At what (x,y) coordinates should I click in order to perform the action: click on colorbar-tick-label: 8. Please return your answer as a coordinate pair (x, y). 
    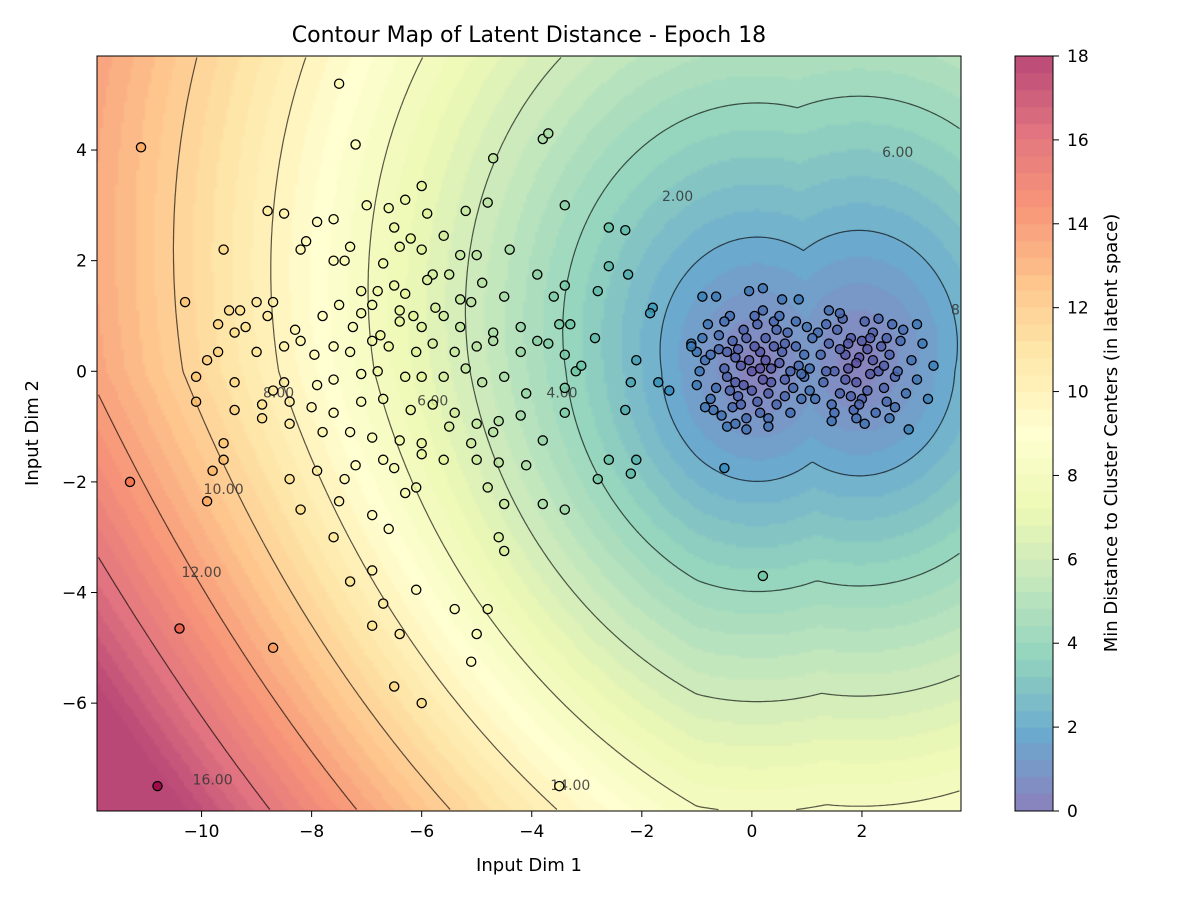
    Looking at the image, I should click on (1072, 476).